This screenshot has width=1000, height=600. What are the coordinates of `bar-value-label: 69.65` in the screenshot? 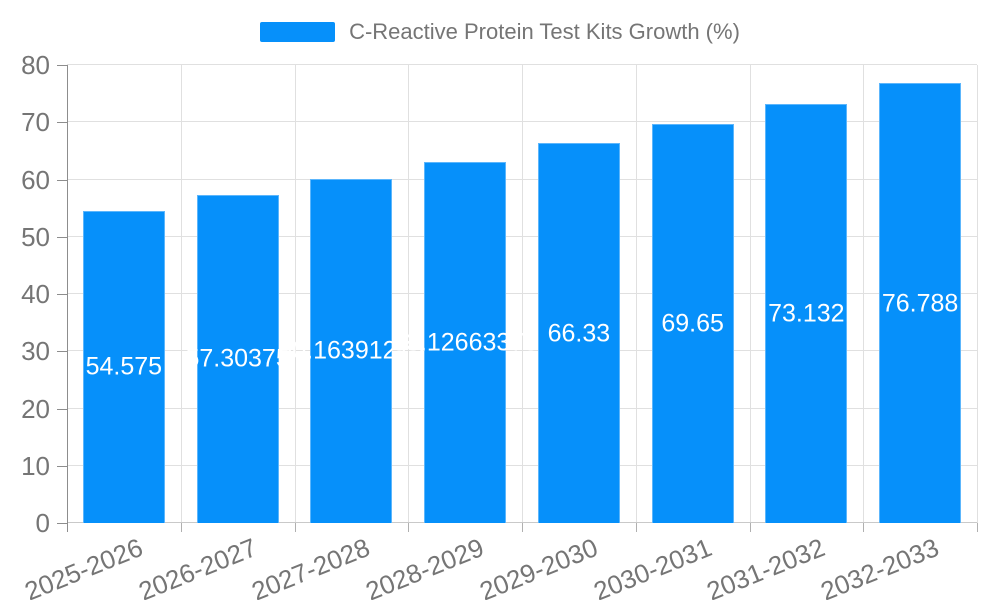 It's located at (692, 323).